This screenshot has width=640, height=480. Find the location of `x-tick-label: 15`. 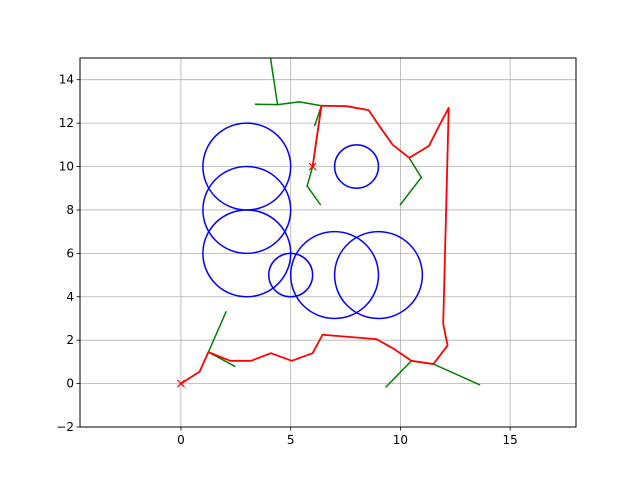

x-tick-label: 15 is located at coordinates (510, 440).